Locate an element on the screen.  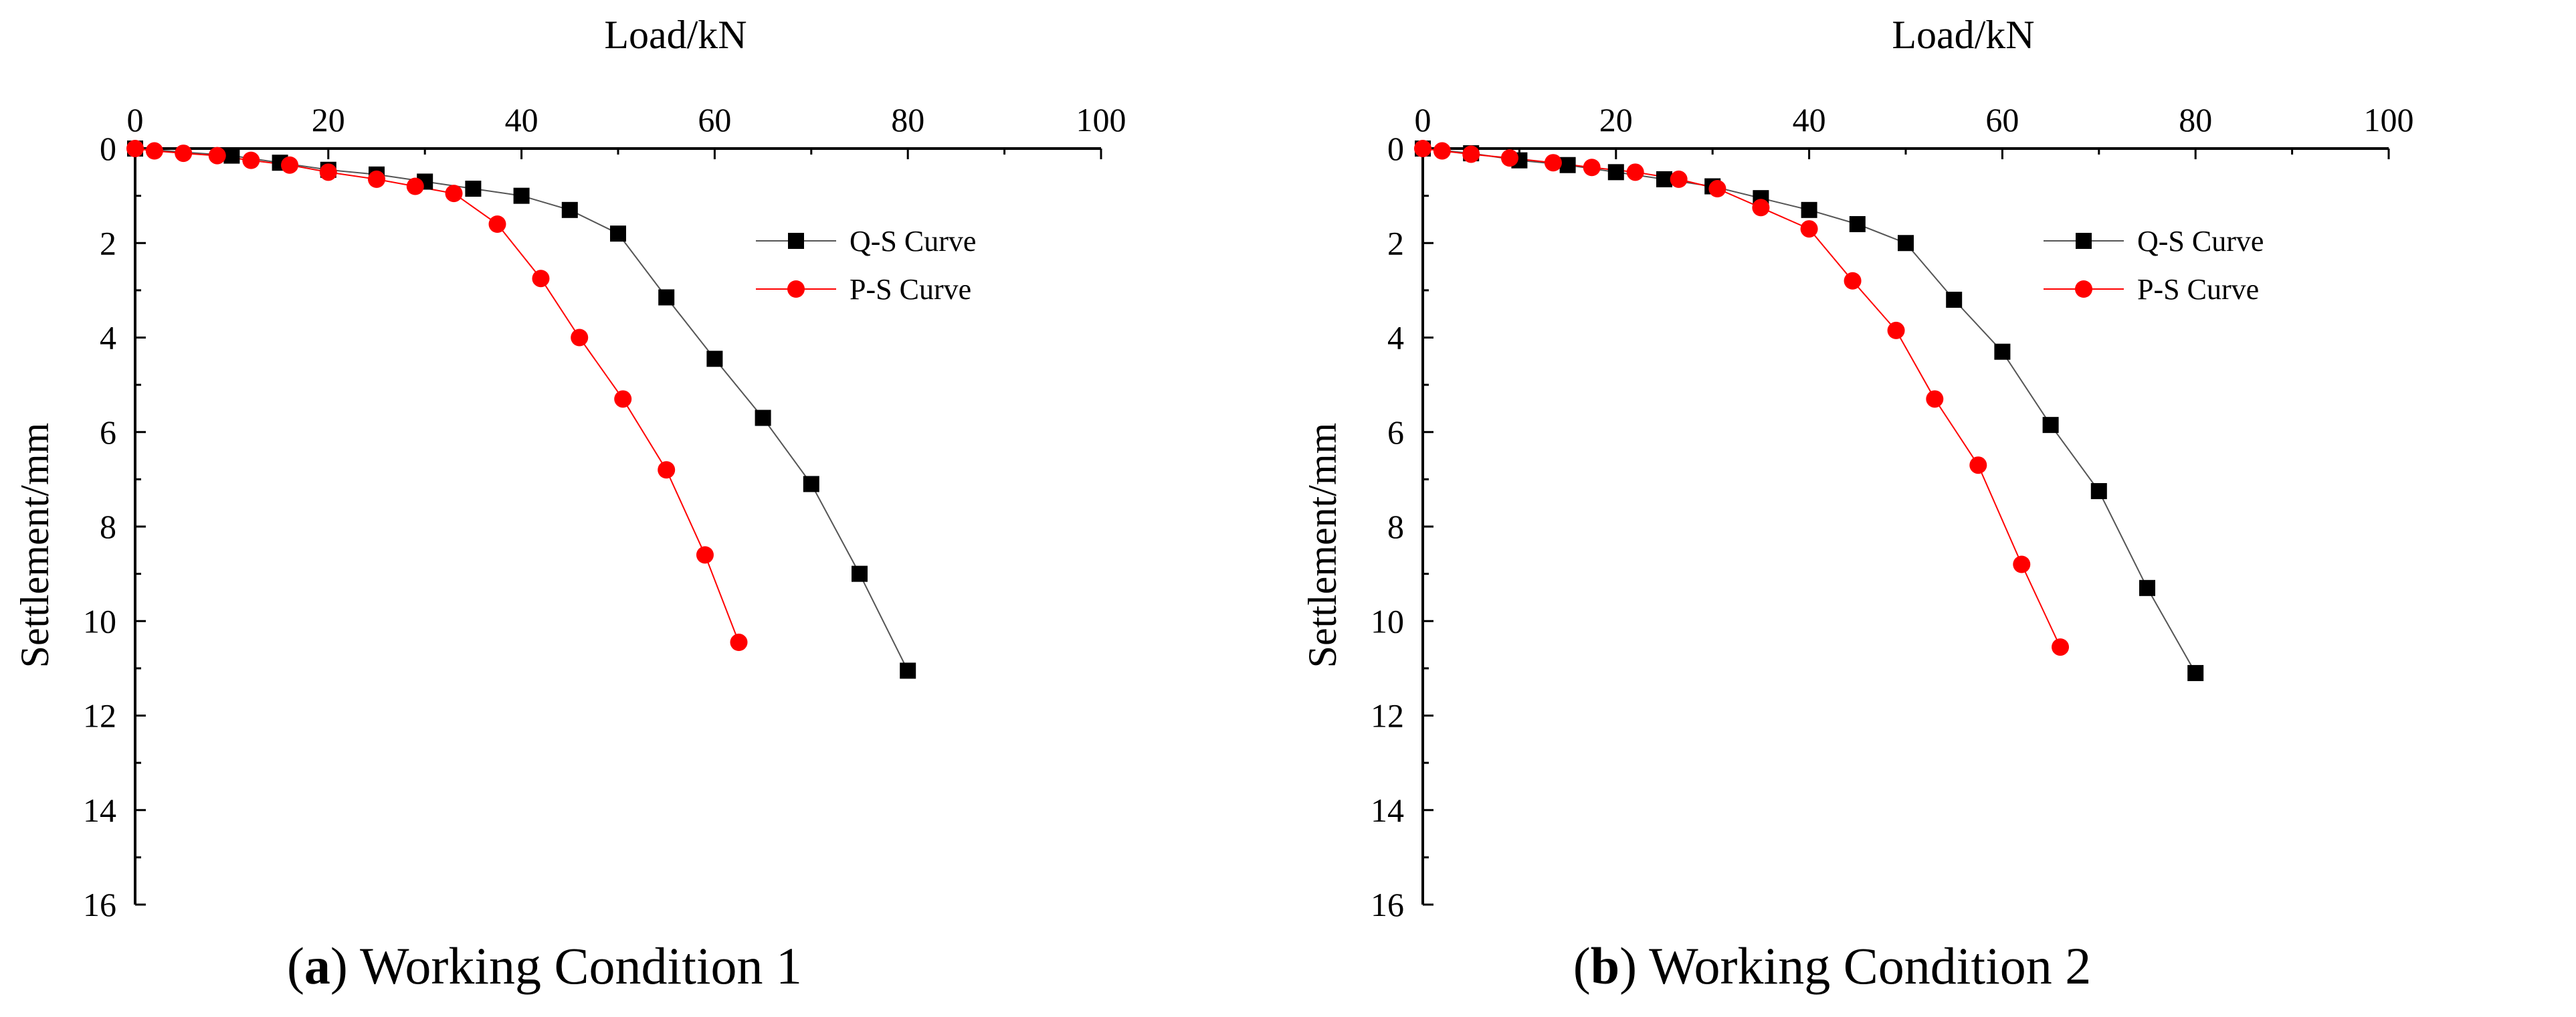
x-tick-label: 40 is located at coordinates (1809, 119).